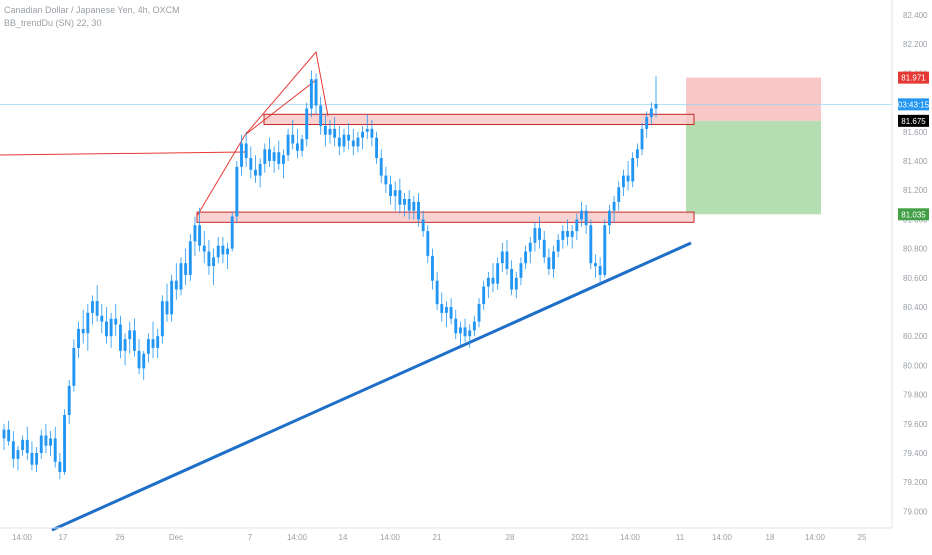 This screenshot has height=555, width=932. I want to click on take-profit-zone, so click(753, 167).